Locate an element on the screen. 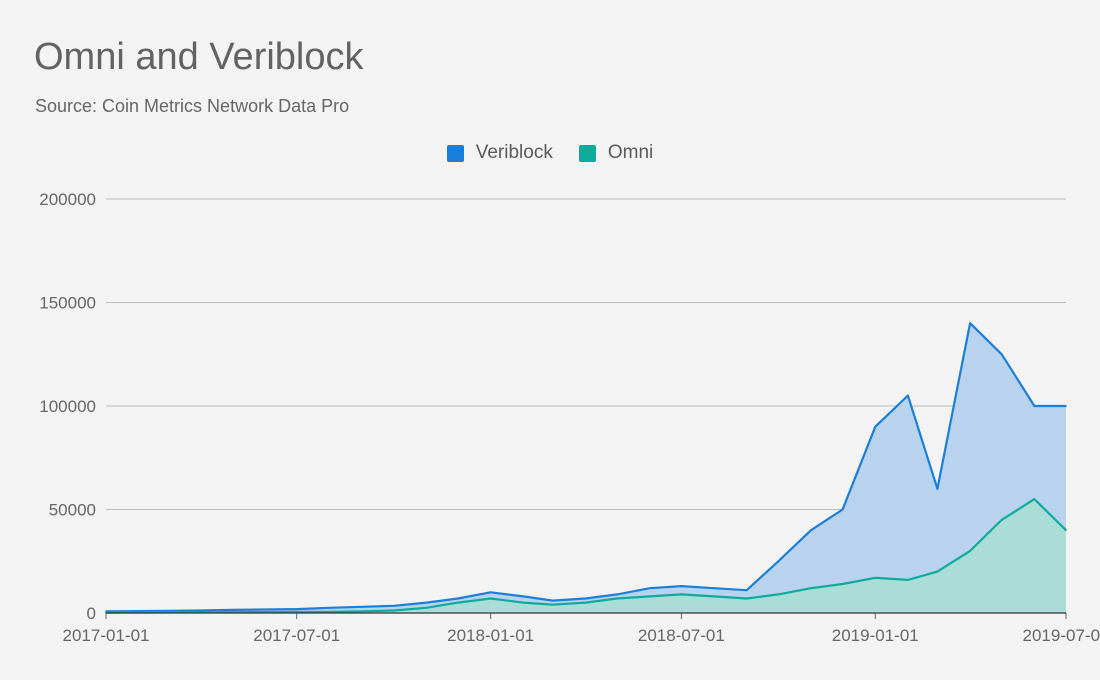  legend-item-omni: Omni is located at coordinates (616, 153).